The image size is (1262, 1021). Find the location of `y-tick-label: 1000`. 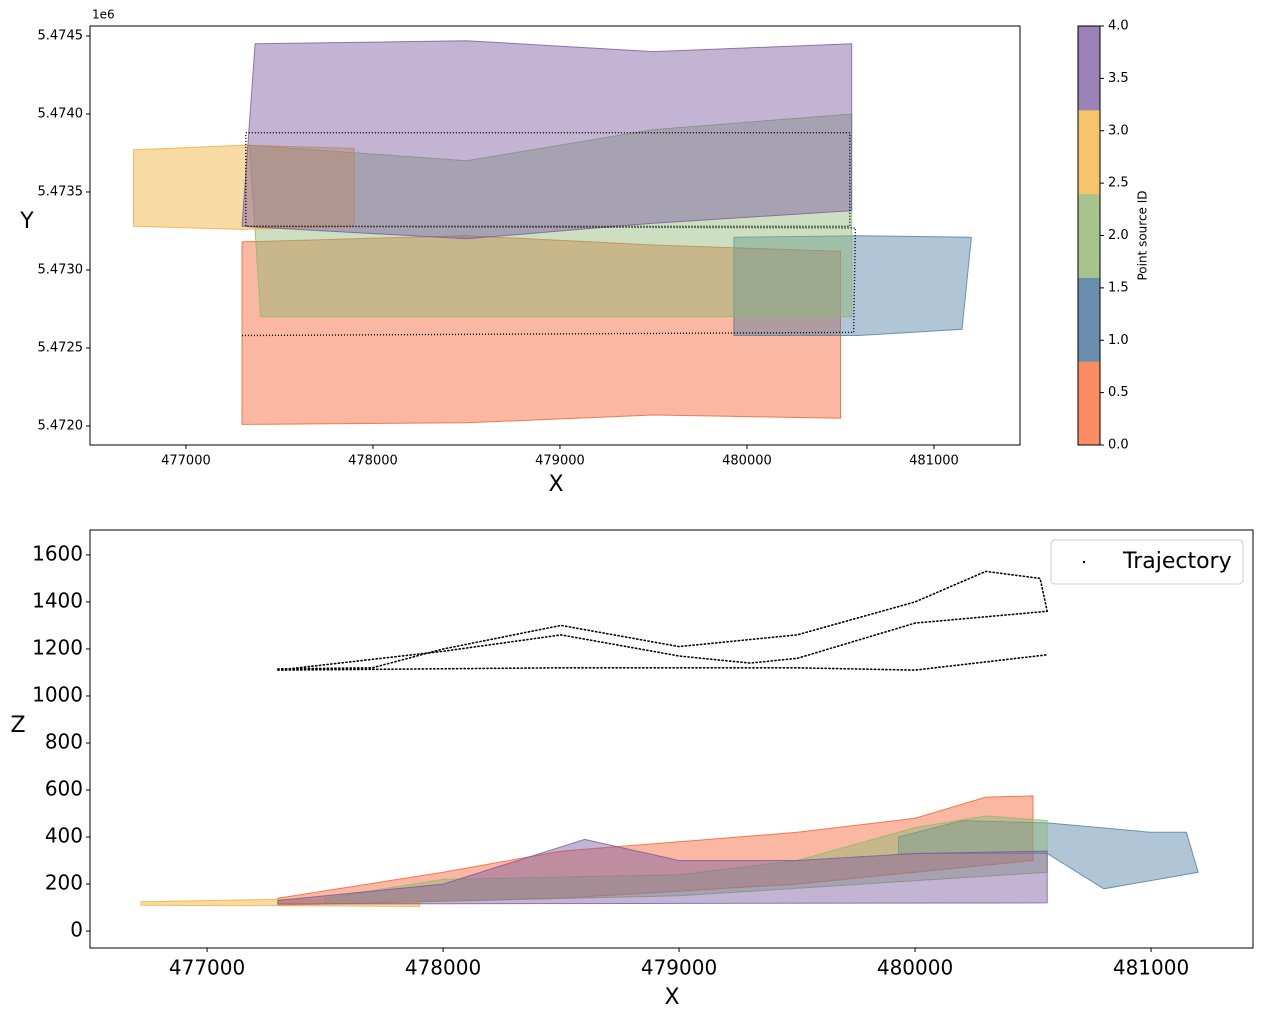

y-tick-label: 1000 is located at coordinates (57, 694).